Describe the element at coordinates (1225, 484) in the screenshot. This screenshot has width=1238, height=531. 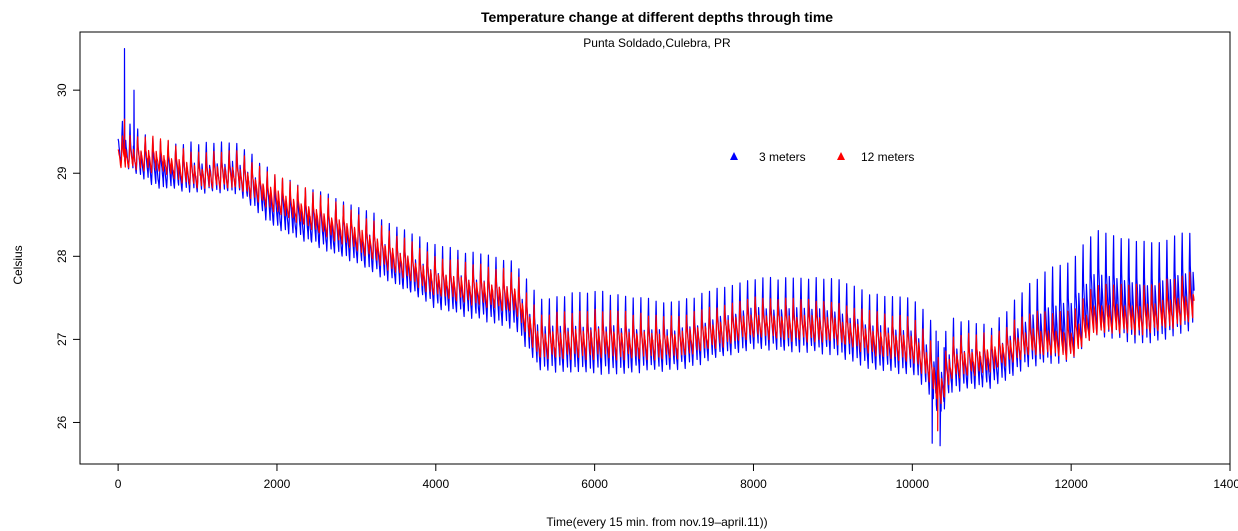
I see `x-tick-label: 14000` at that location.